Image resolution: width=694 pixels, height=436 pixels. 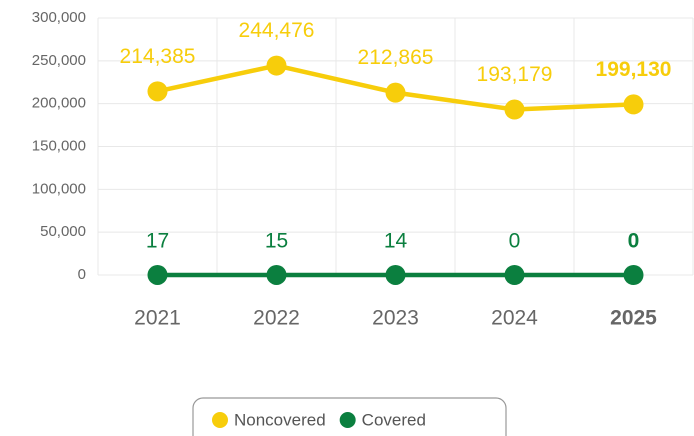 What do you see at coordinates (276, 241) in the screenshot?
I see `data-label: 15` at bounding box center [276, 241].